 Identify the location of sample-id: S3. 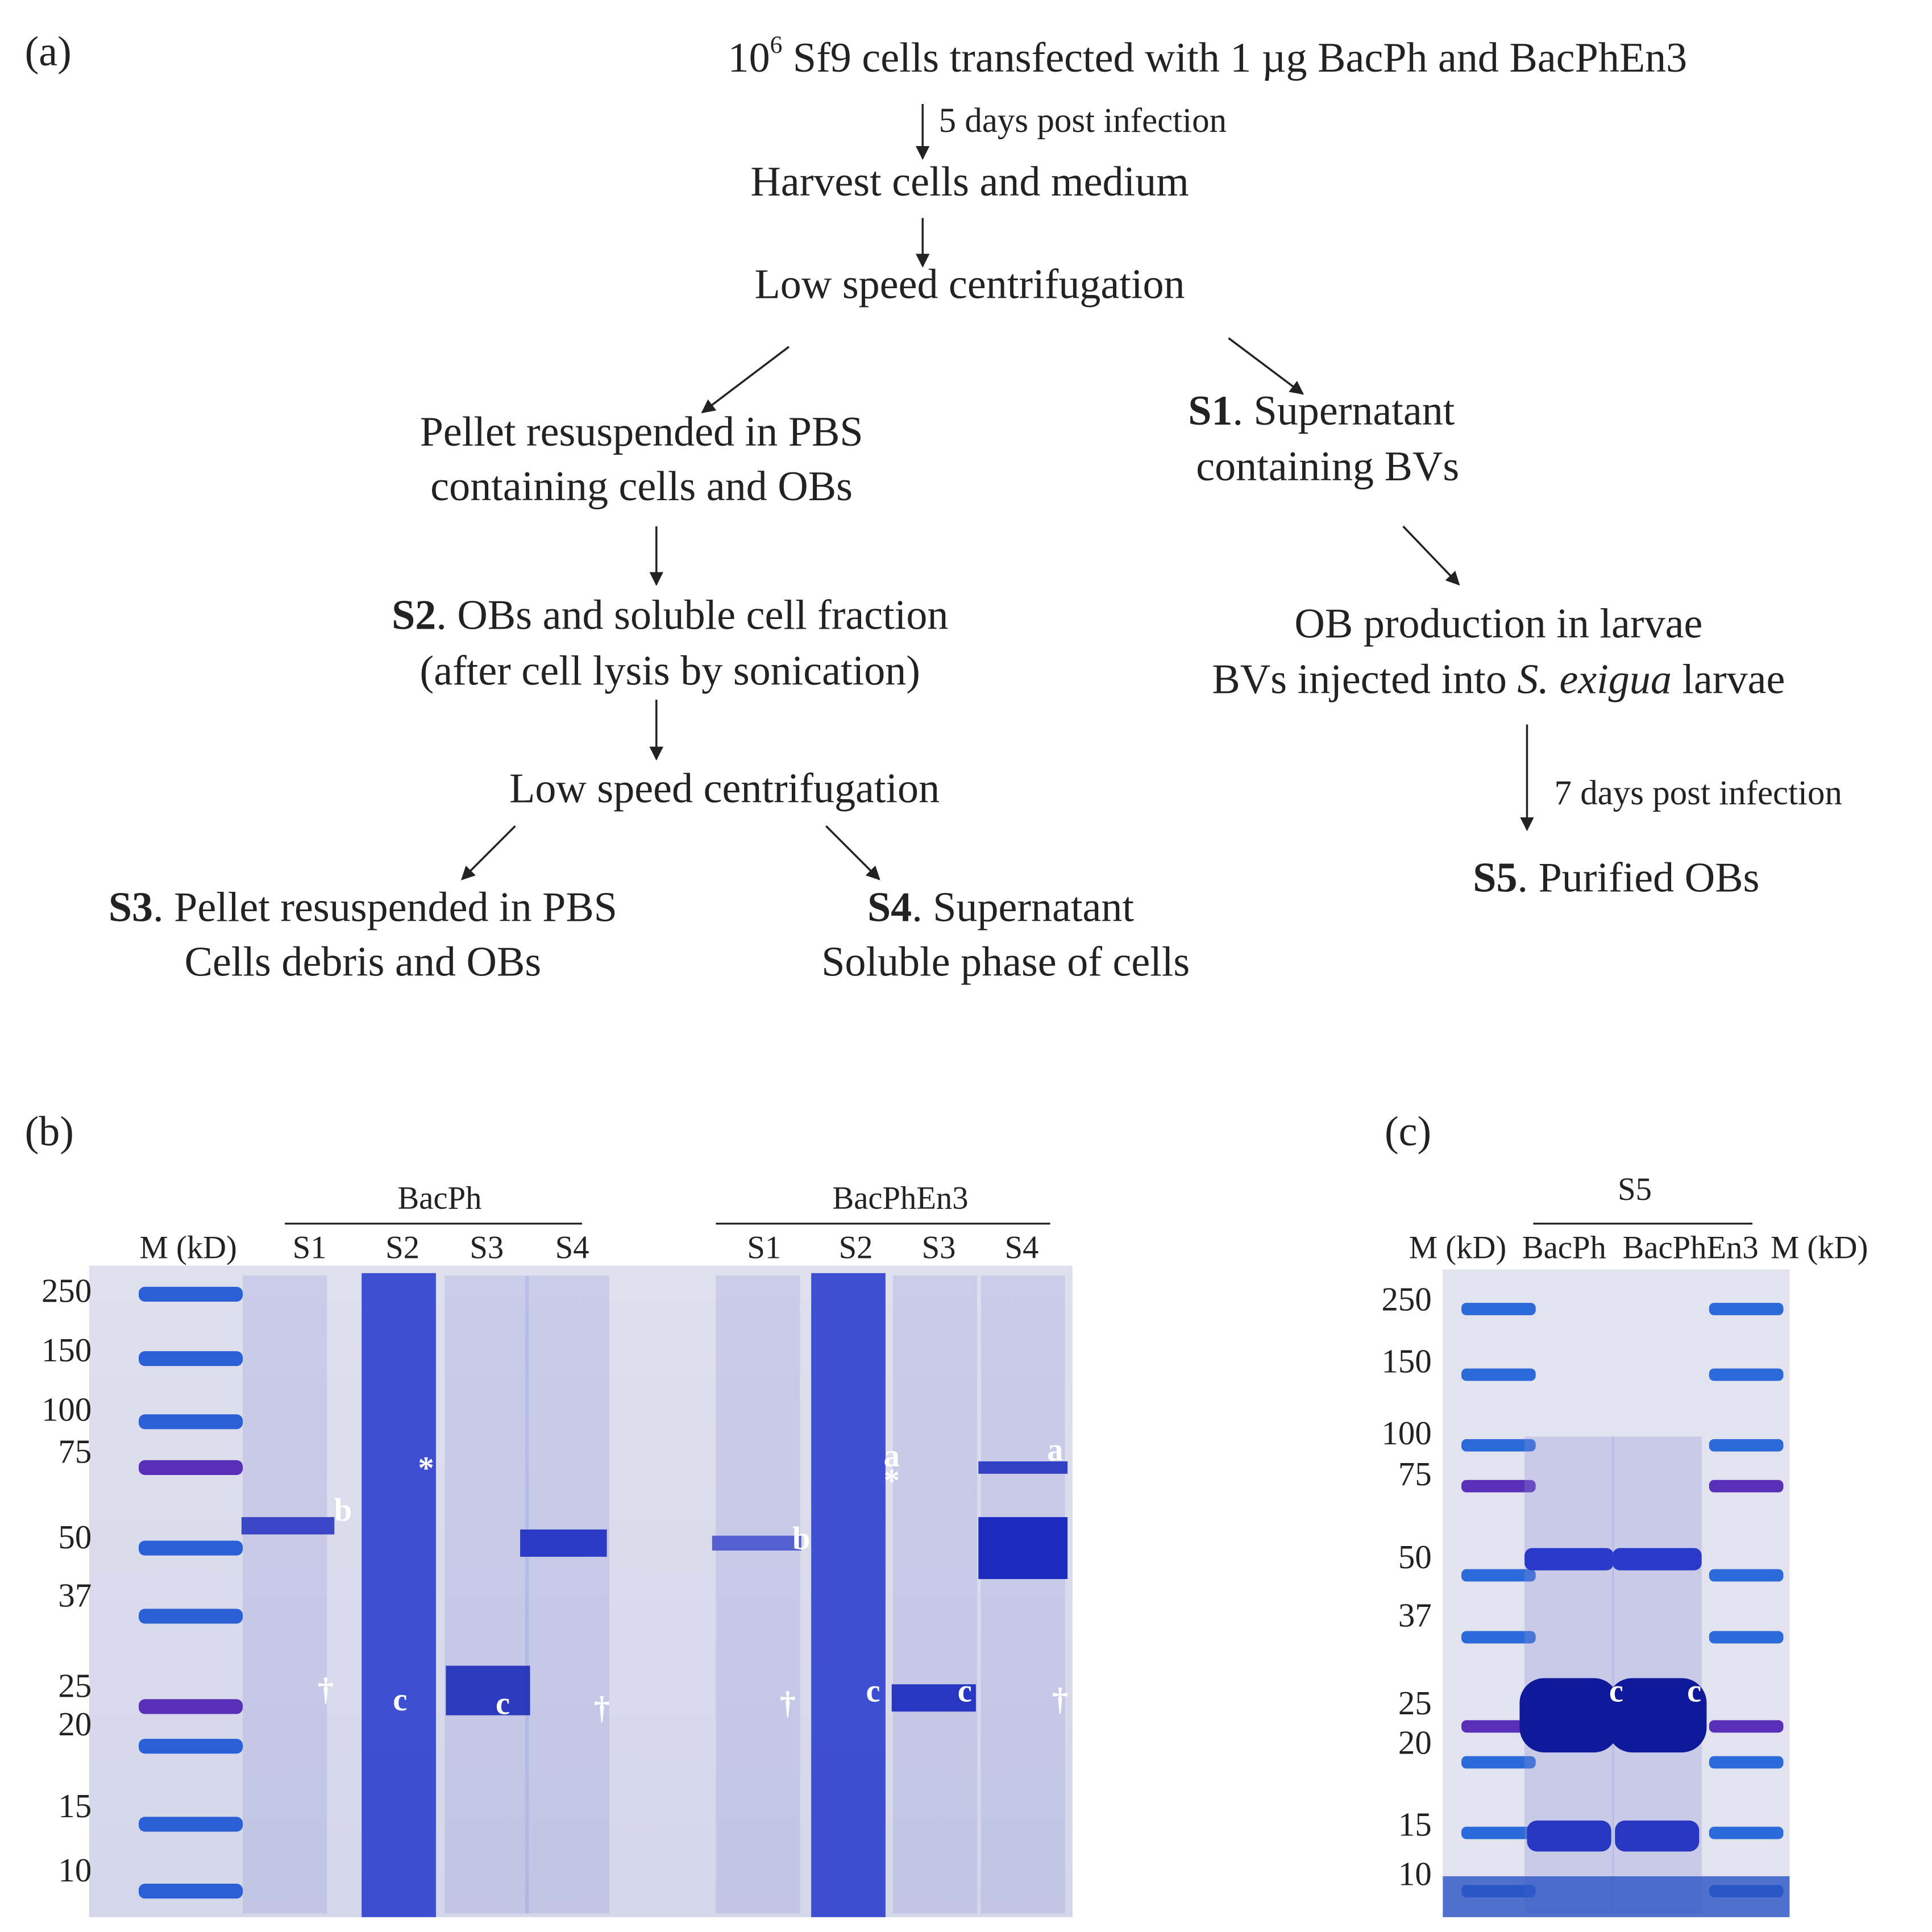
(131, 907).